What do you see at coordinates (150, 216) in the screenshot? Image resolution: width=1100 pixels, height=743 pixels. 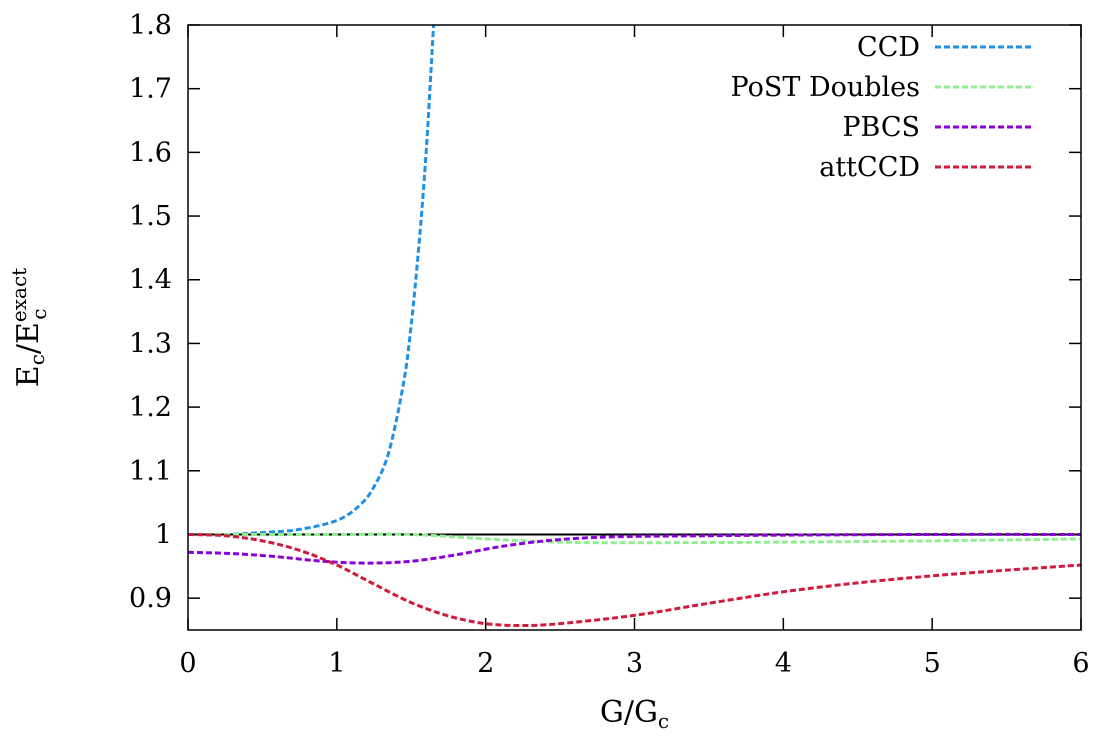 I see `y-tick-label: 1.5` at bounding box center [150, 216].